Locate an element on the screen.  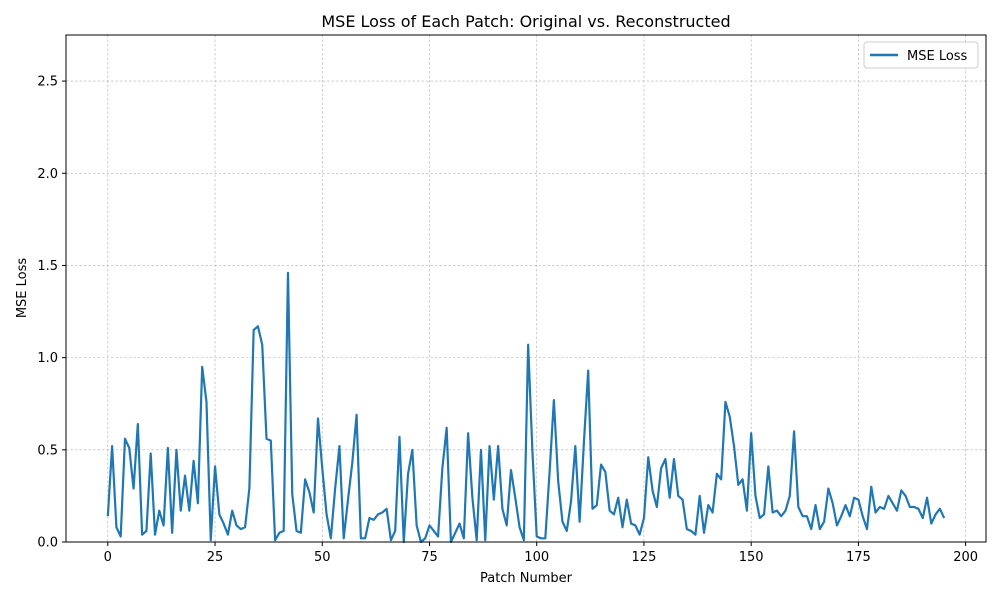
y-tick-label: 1.0 is located at coordinates (47, 358).